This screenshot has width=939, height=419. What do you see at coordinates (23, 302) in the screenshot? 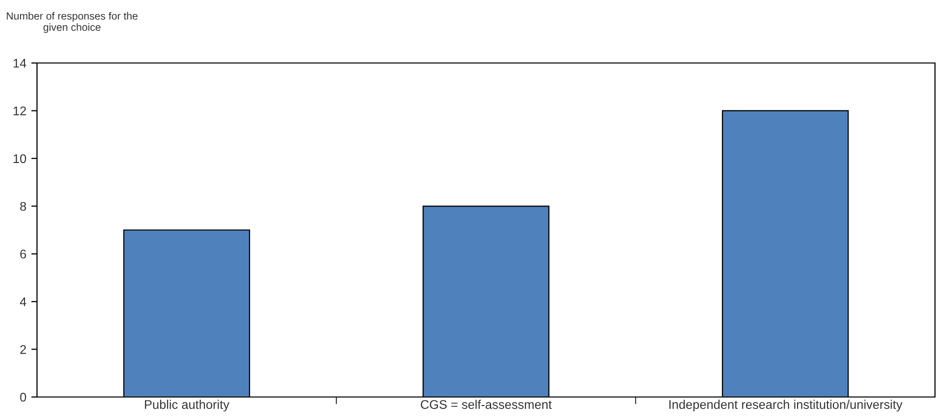
I see `y-tick-label: 4` at bounding box center [23, 302].